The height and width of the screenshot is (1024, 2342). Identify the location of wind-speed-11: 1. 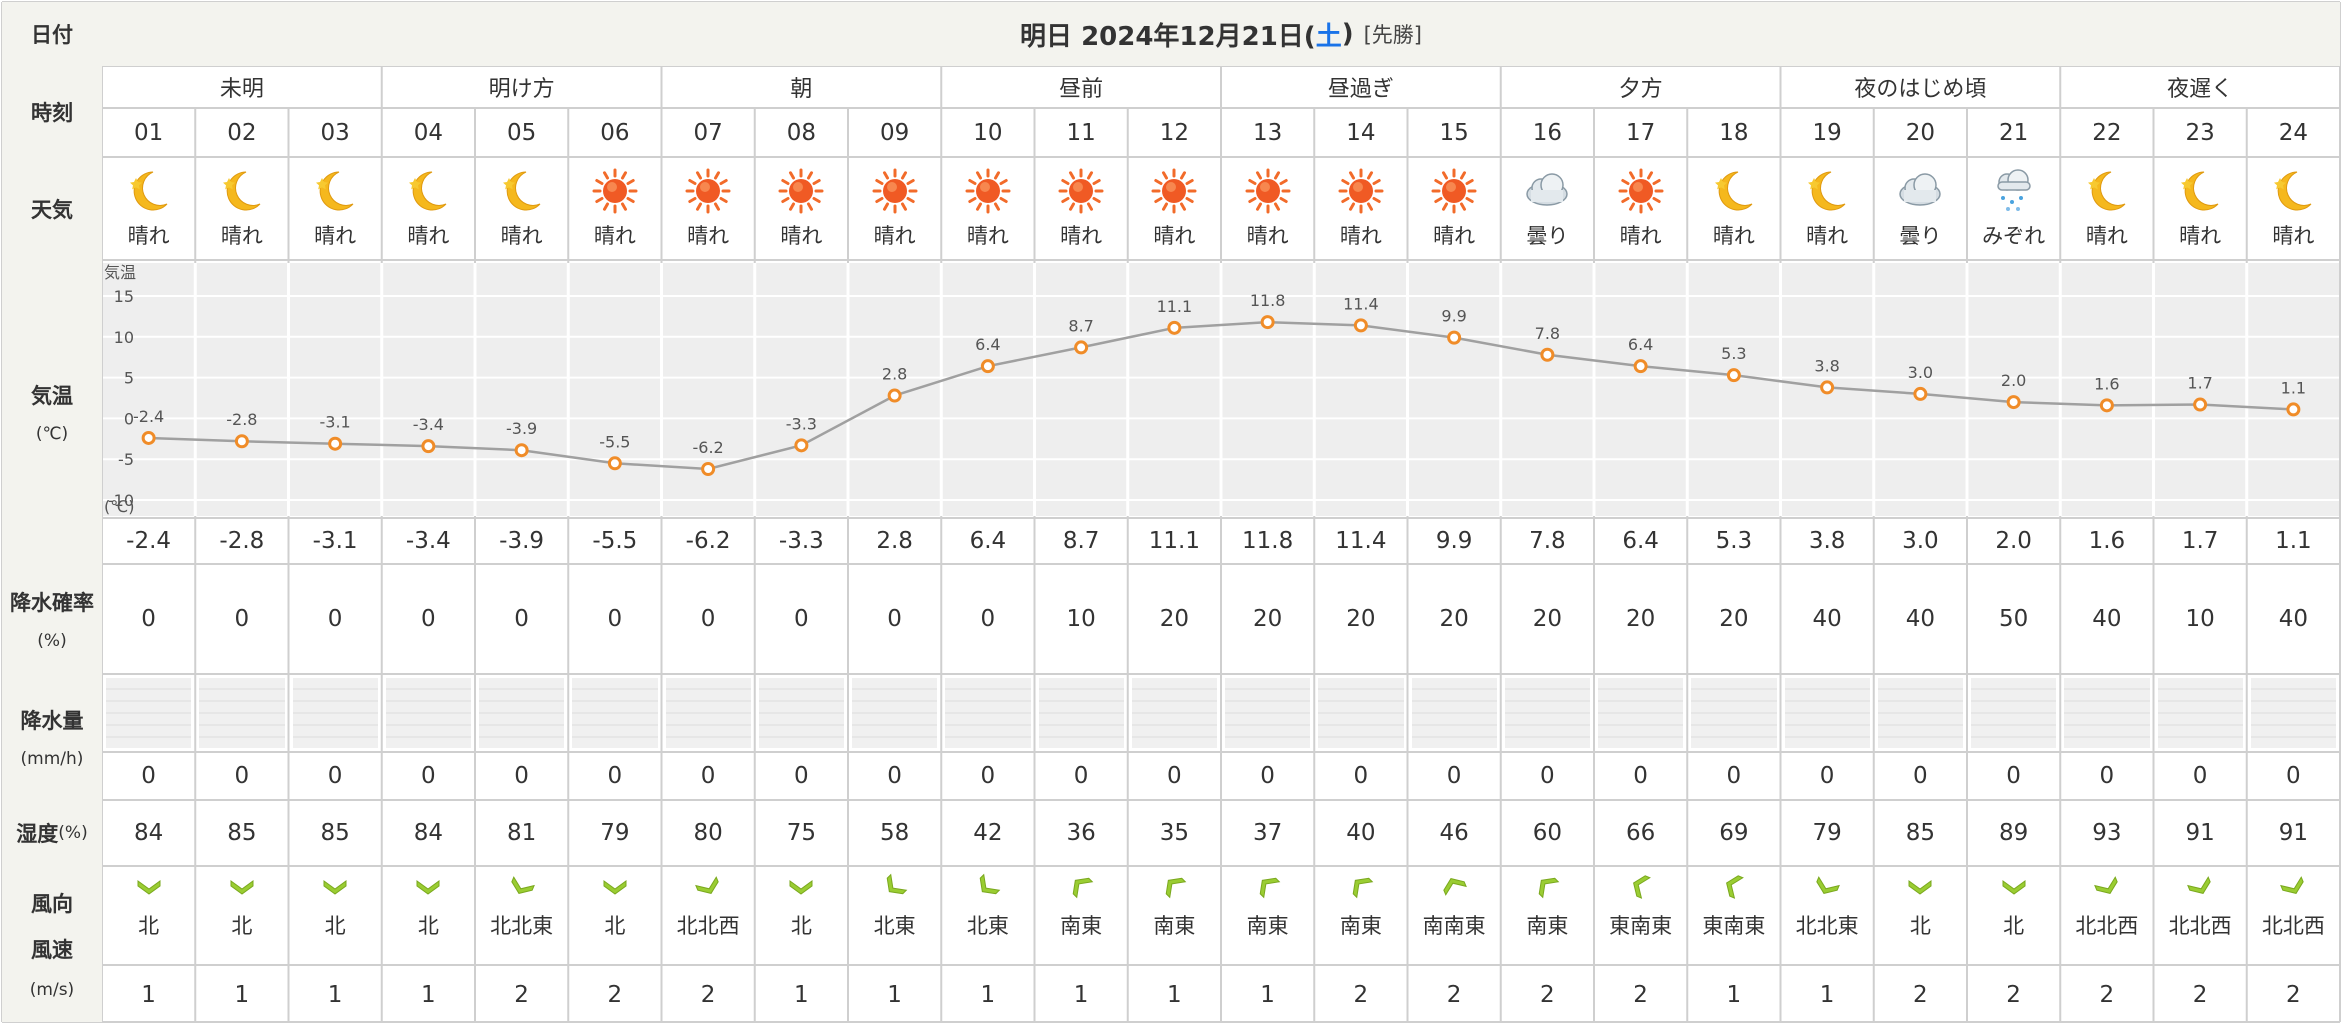
(1081, 994).